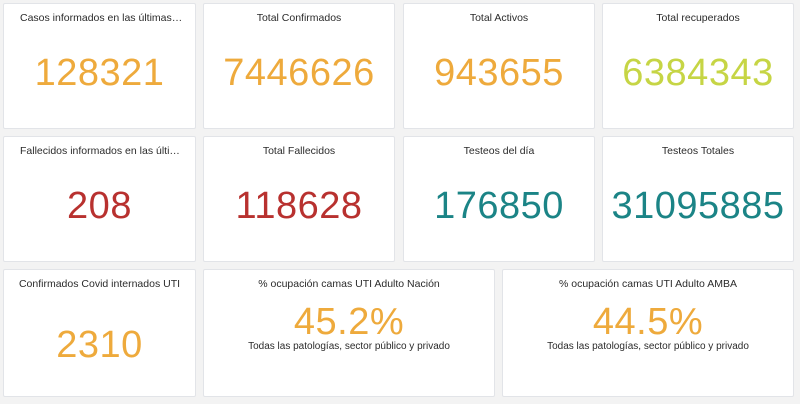 This screenshot has height=404, width=800. Describe the element at coordinates (647, 284) in the screenshot. I see `card-title: % ocupación camas UTI Adulto AMBA` at that location.